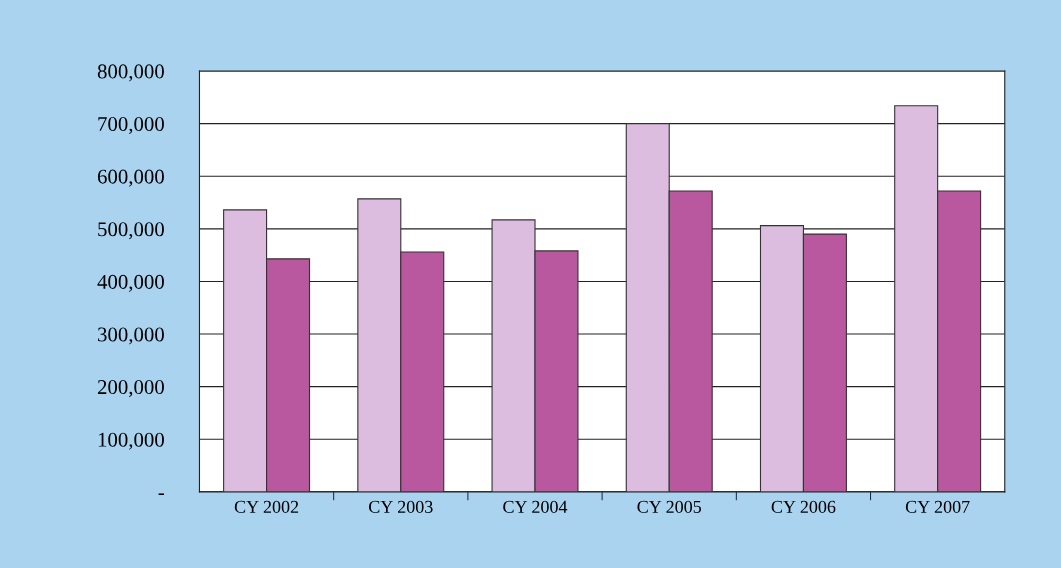  What do you see at coordinates (131, 125) in the screenshot?
I see `y-tick-label: 700,000` at bounding box center [131, 125].